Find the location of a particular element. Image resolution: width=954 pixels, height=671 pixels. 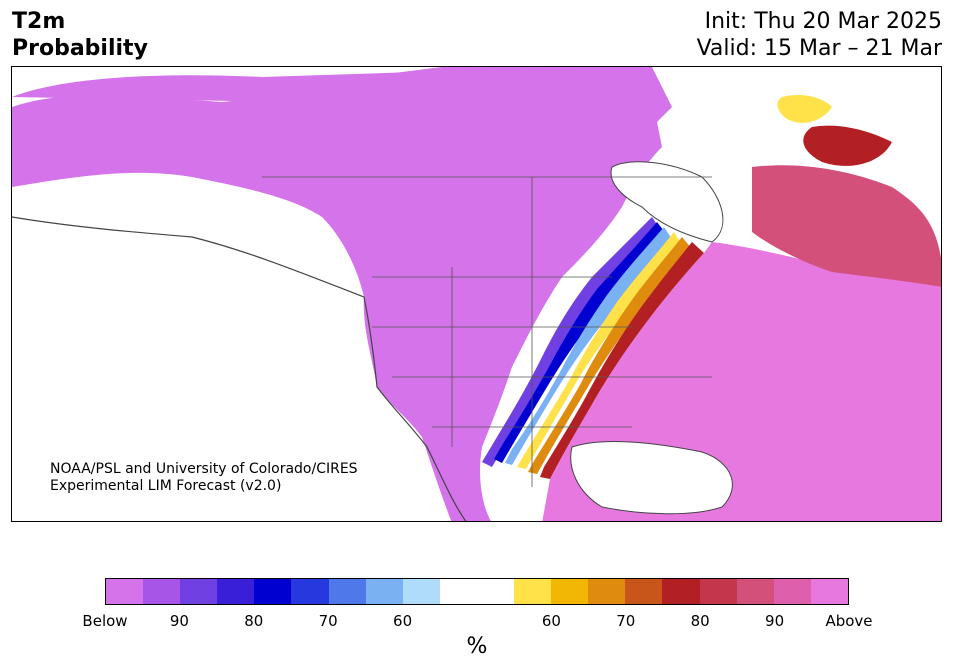

credit-line-product: Experimental LIM Forecast (v2.0) is located at coordinates (166, 486).